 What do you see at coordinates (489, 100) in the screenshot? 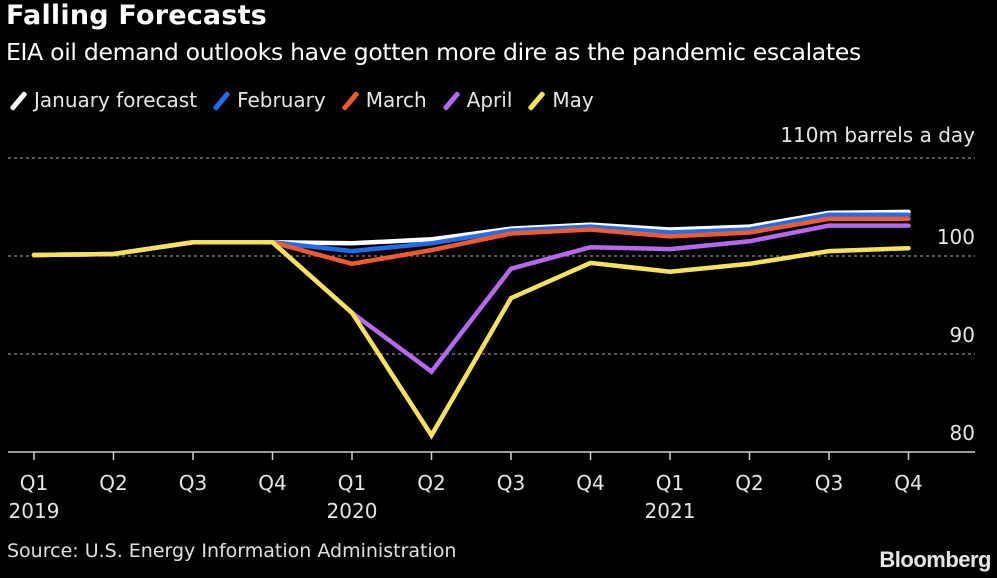
I see `legend-label: April` at bounding box center [489, 100].